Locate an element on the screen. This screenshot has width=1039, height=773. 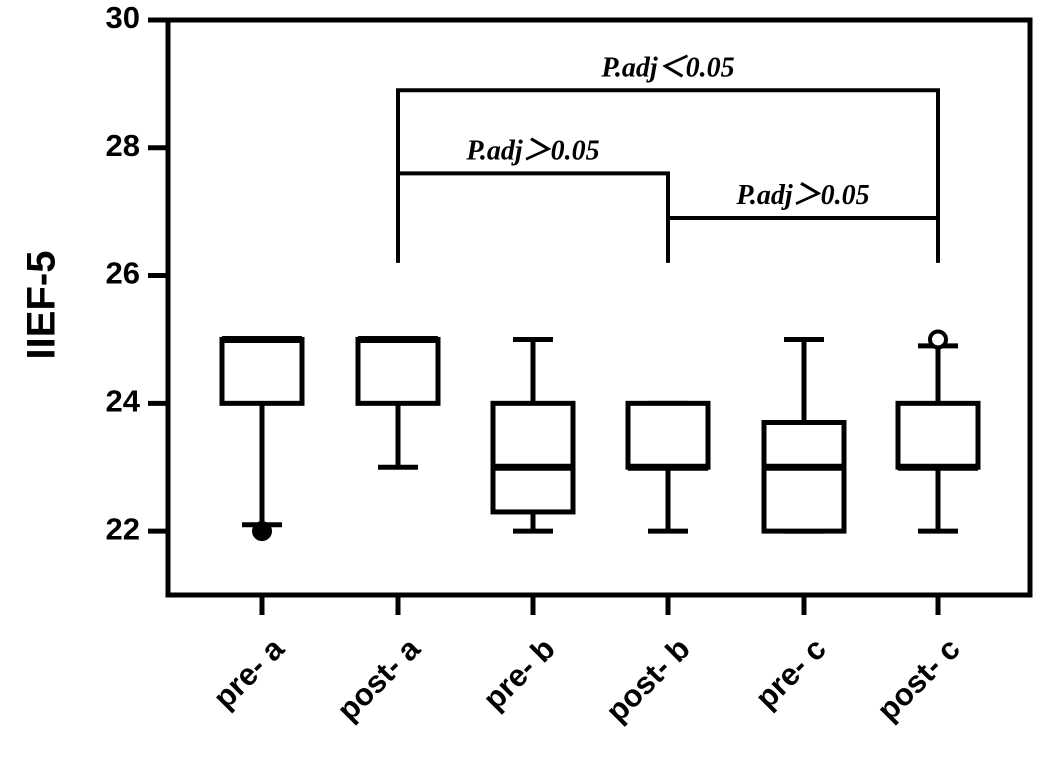
y-tick-label: 28 is located at coordinates (123, 145).